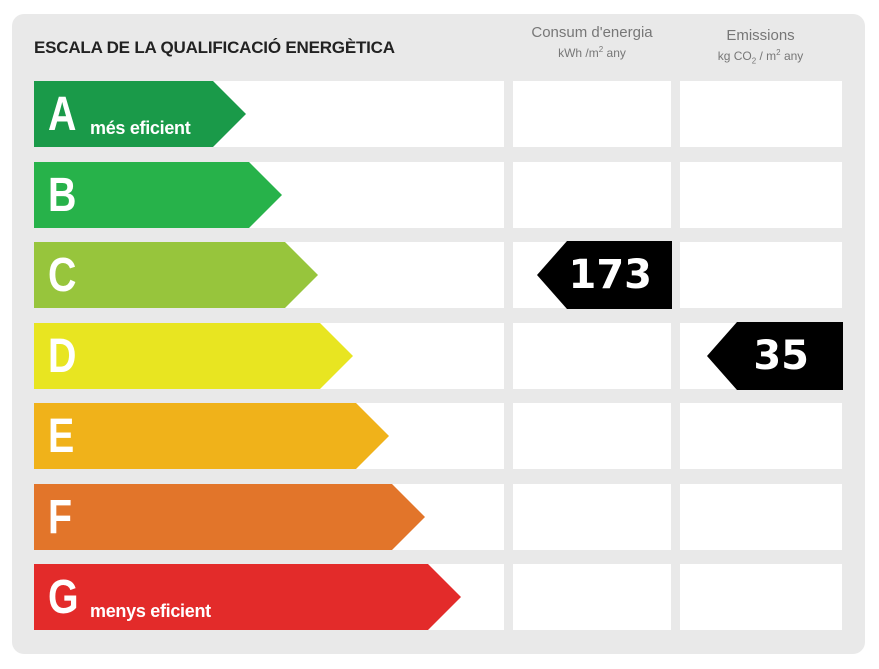 This screenshot has width=879, height=669. I want to click on energy-column-label: Consum d'energia, so click(592, 32).